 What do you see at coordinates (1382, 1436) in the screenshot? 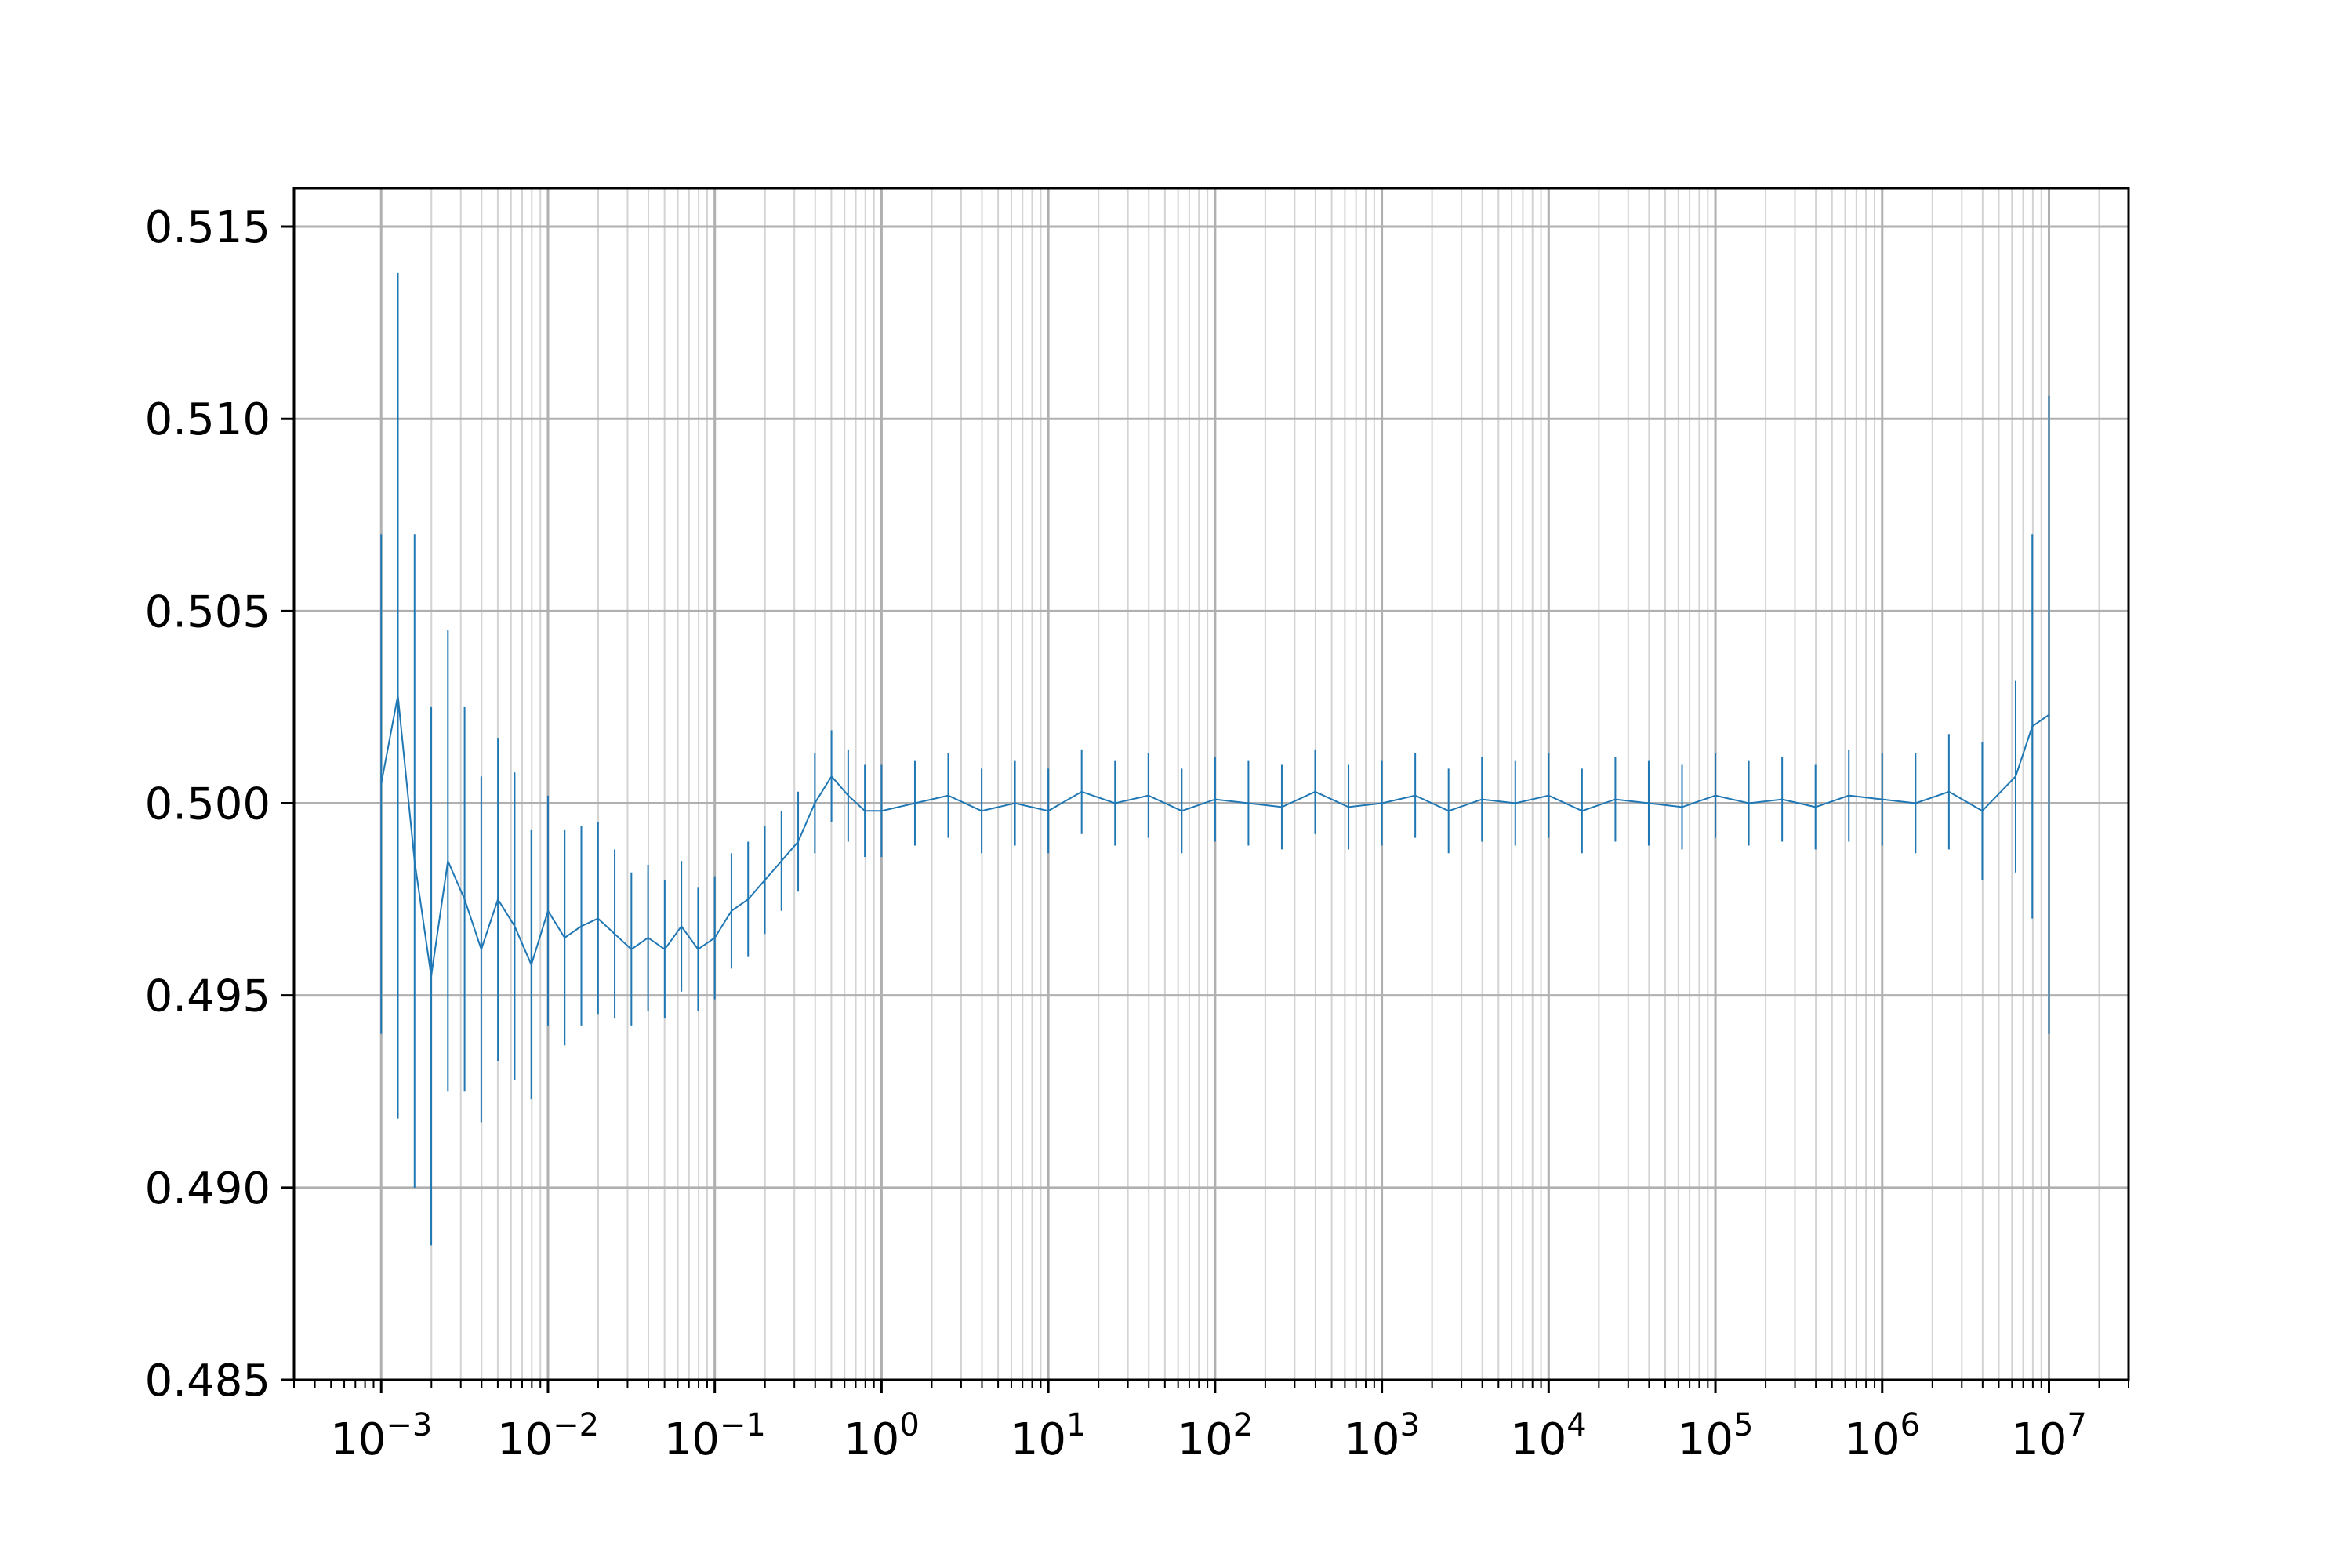
I see `x-tick-label: 10³` at bounding box center [1382, 1436].